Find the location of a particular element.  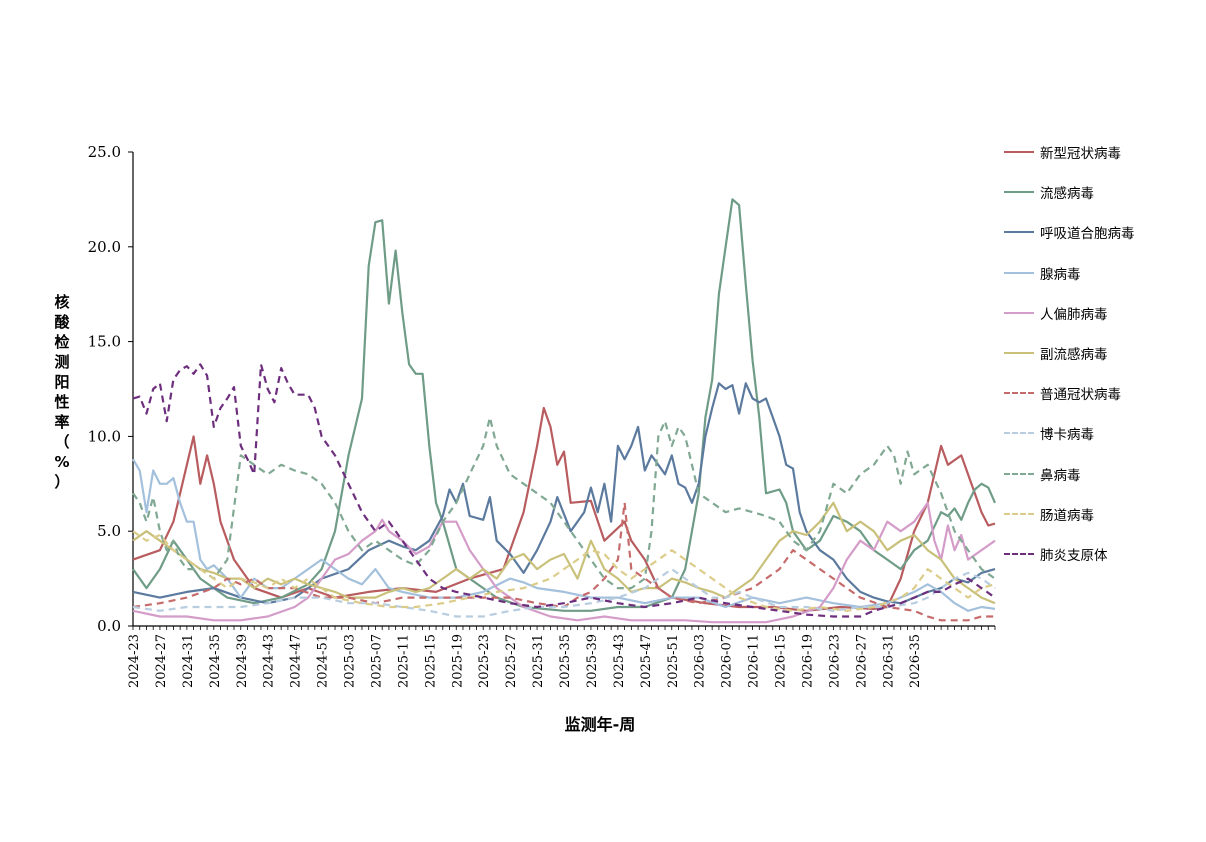

x-tick-label: 2026-27 is located at coordinates (861, 661).